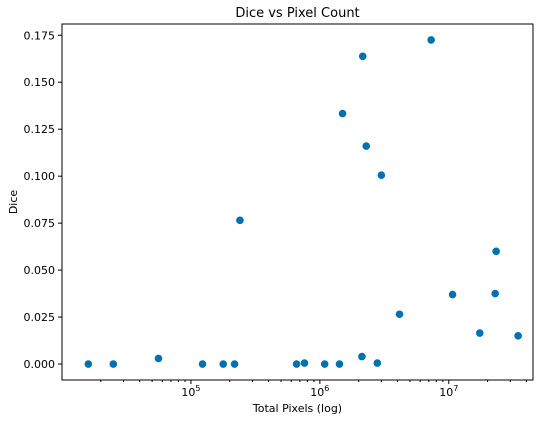  Describe the element at coordinates (448, 391) in the screenshot. I see `x-tick-label: 10⁷` at that location.